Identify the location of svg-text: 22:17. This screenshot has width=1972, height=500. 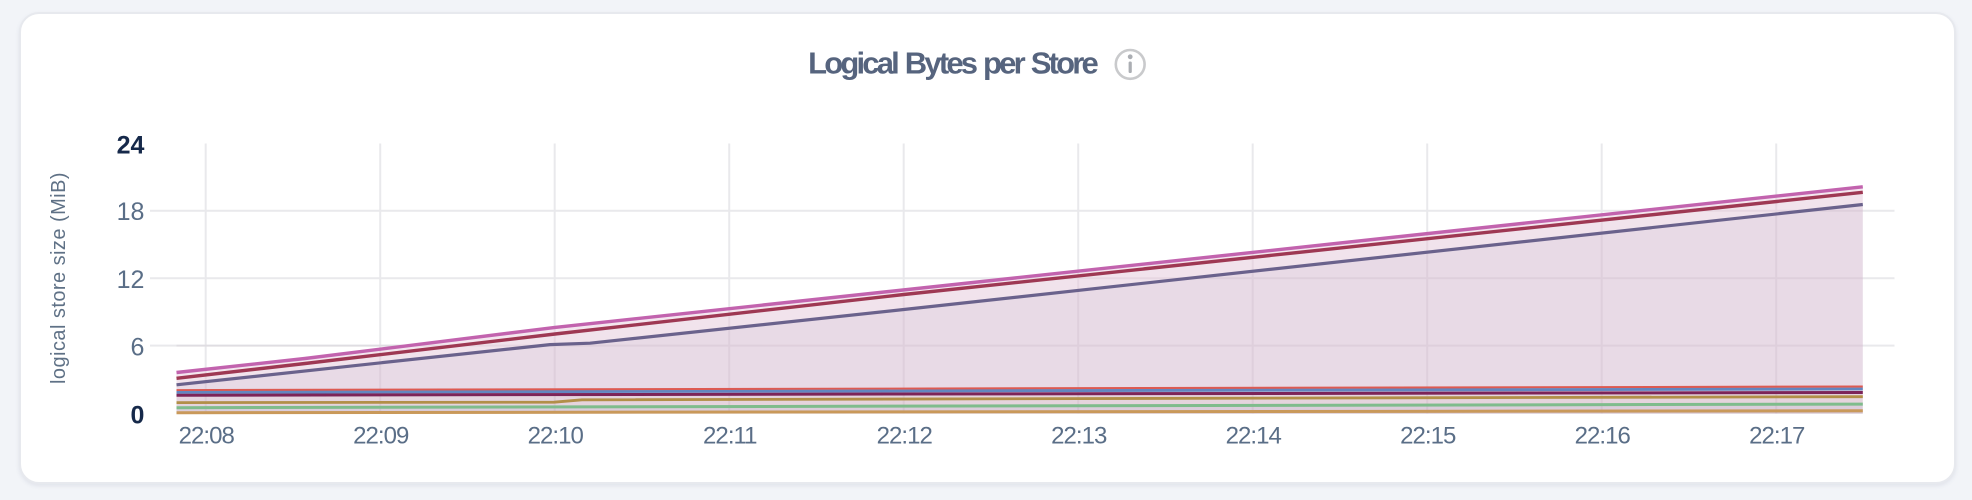
(1777, 436).